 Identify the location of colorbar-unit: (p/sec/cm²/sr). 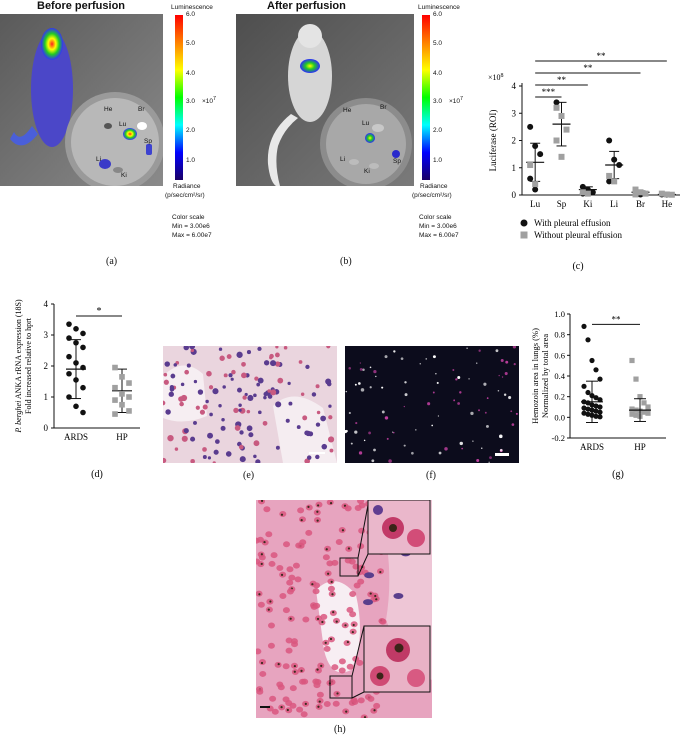
(432, 195).